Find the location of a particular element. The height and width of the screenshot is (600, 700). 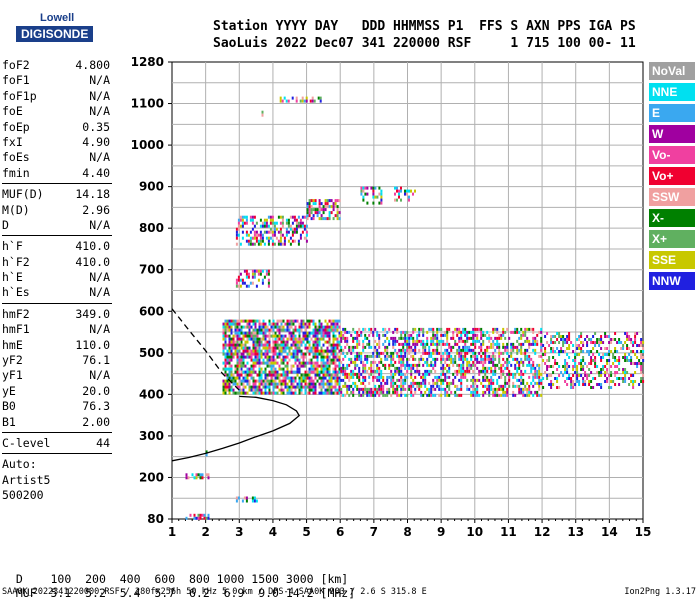

legend-item: SSW is located at coordinates (672, 197).